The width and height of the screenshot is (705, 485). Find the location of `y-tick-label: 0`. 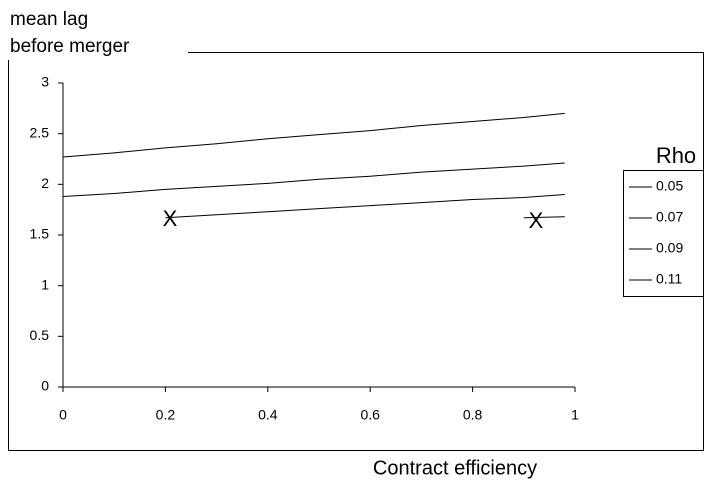

y-tick-label: 0 is located at coordinates (45, 386).